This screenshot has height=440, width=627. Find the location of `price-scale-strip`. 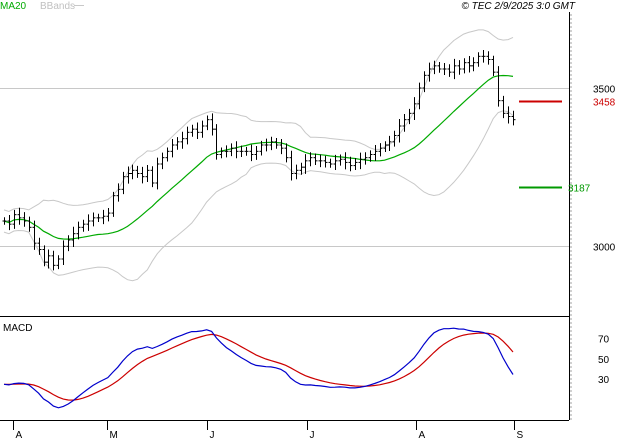

price-scale-strip is located at coordinates (598, 164).